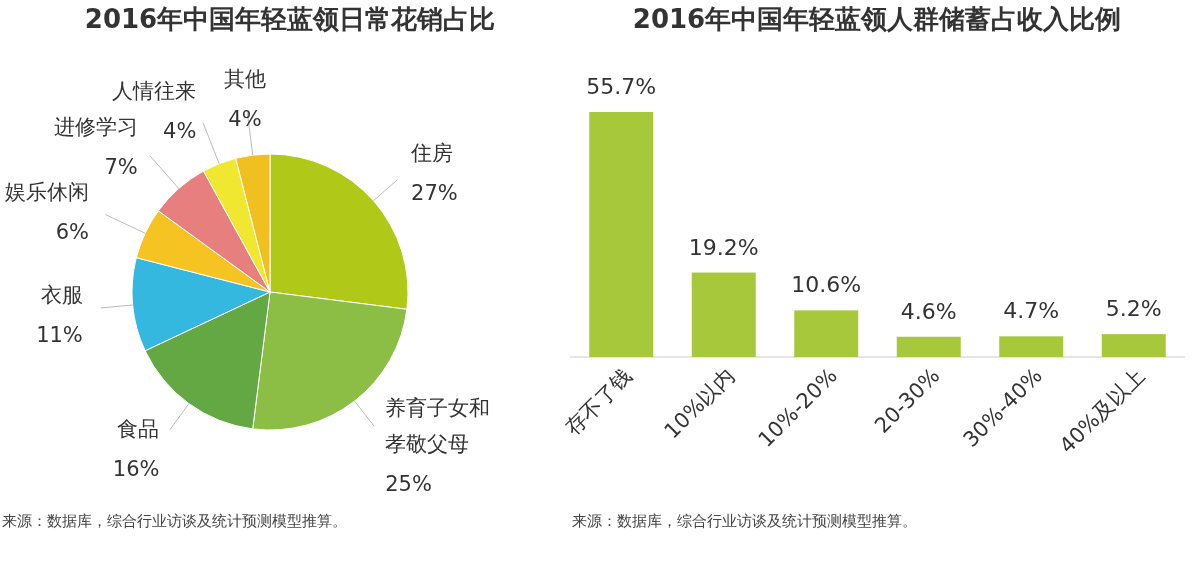 This screenshot has height=576, width=1194. What do you see at coordinates (432, 152) in the screenshot?
I see `slice-label: 住房` at bounding box center [432, 152].